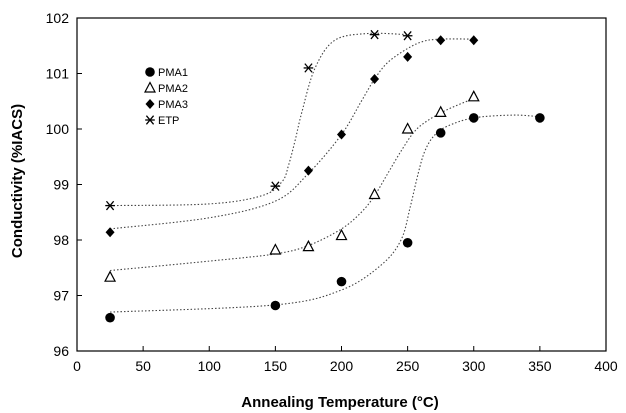  Describe the element at coordinates (58, 74) in the screenshot. I see `y-tick-label: 101` at that location.